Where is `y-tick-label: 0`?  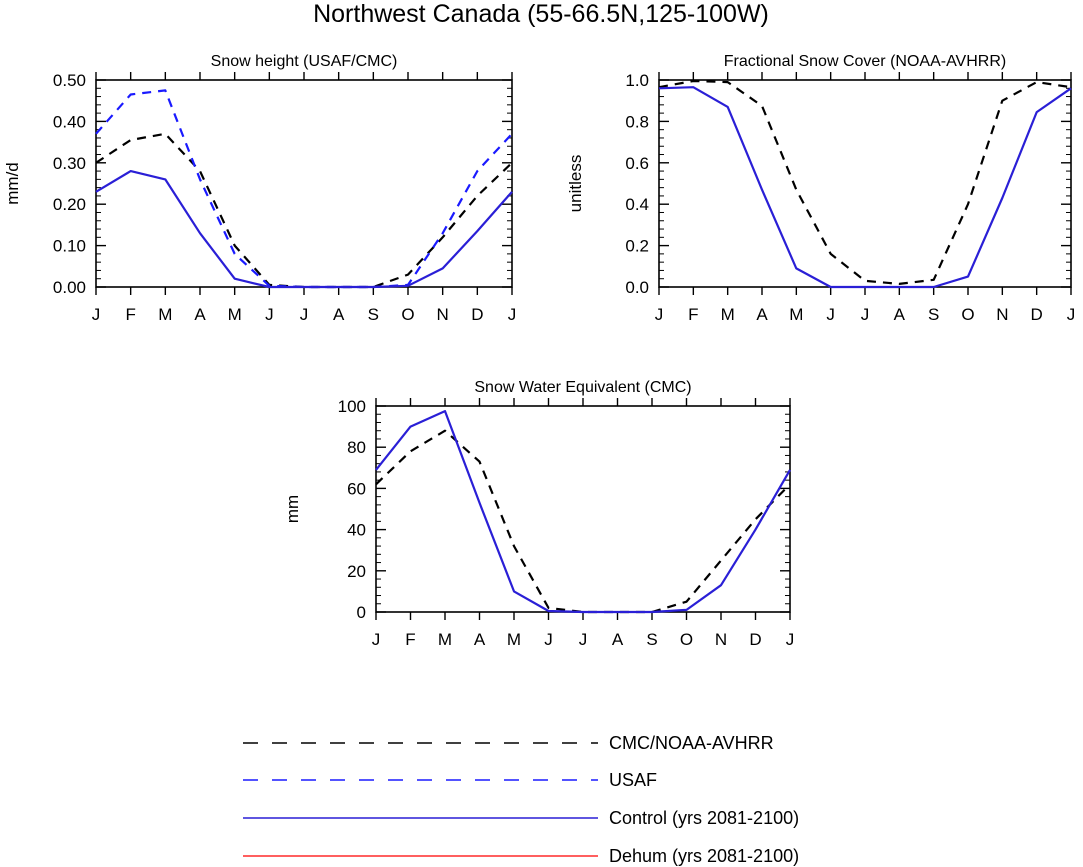
y-tick-label: 0 is located at coordinates (361, 612).